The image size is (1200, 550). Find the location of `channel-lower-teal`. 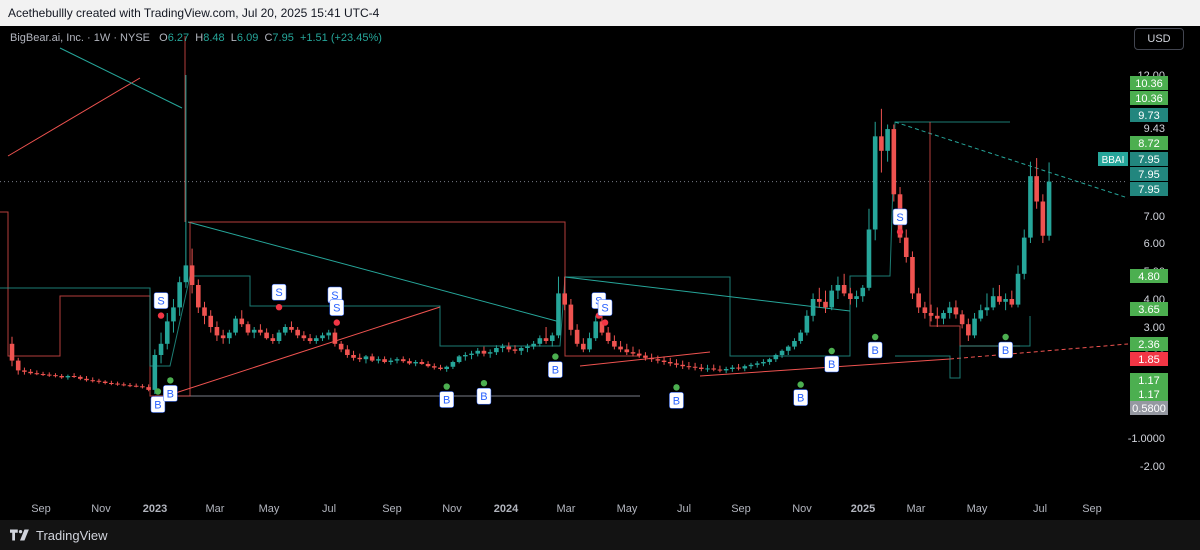

channel-lower-teal is located at coordinates (963, 347).